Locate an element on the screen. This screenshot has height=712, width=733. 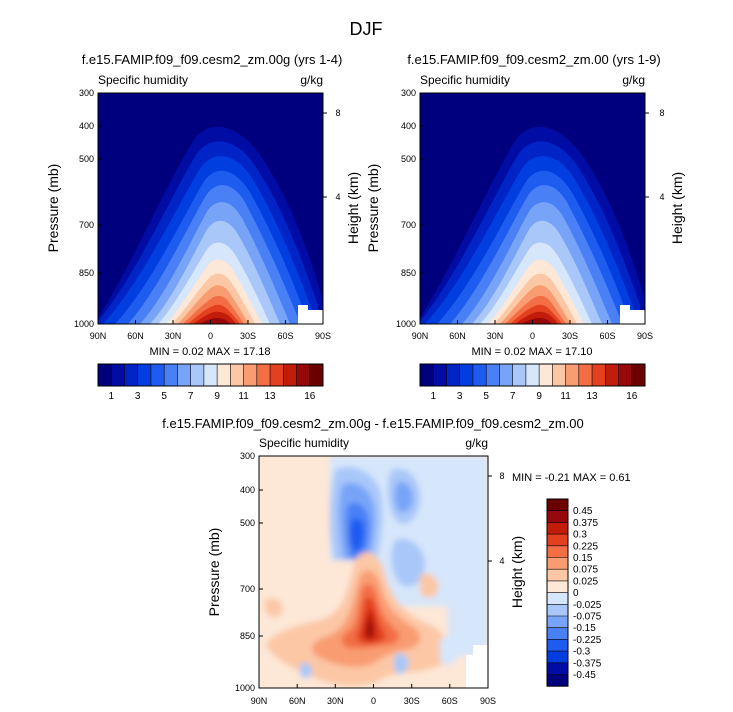
panel-2-variable: Specific humidity is located at coordinates (465, 80).